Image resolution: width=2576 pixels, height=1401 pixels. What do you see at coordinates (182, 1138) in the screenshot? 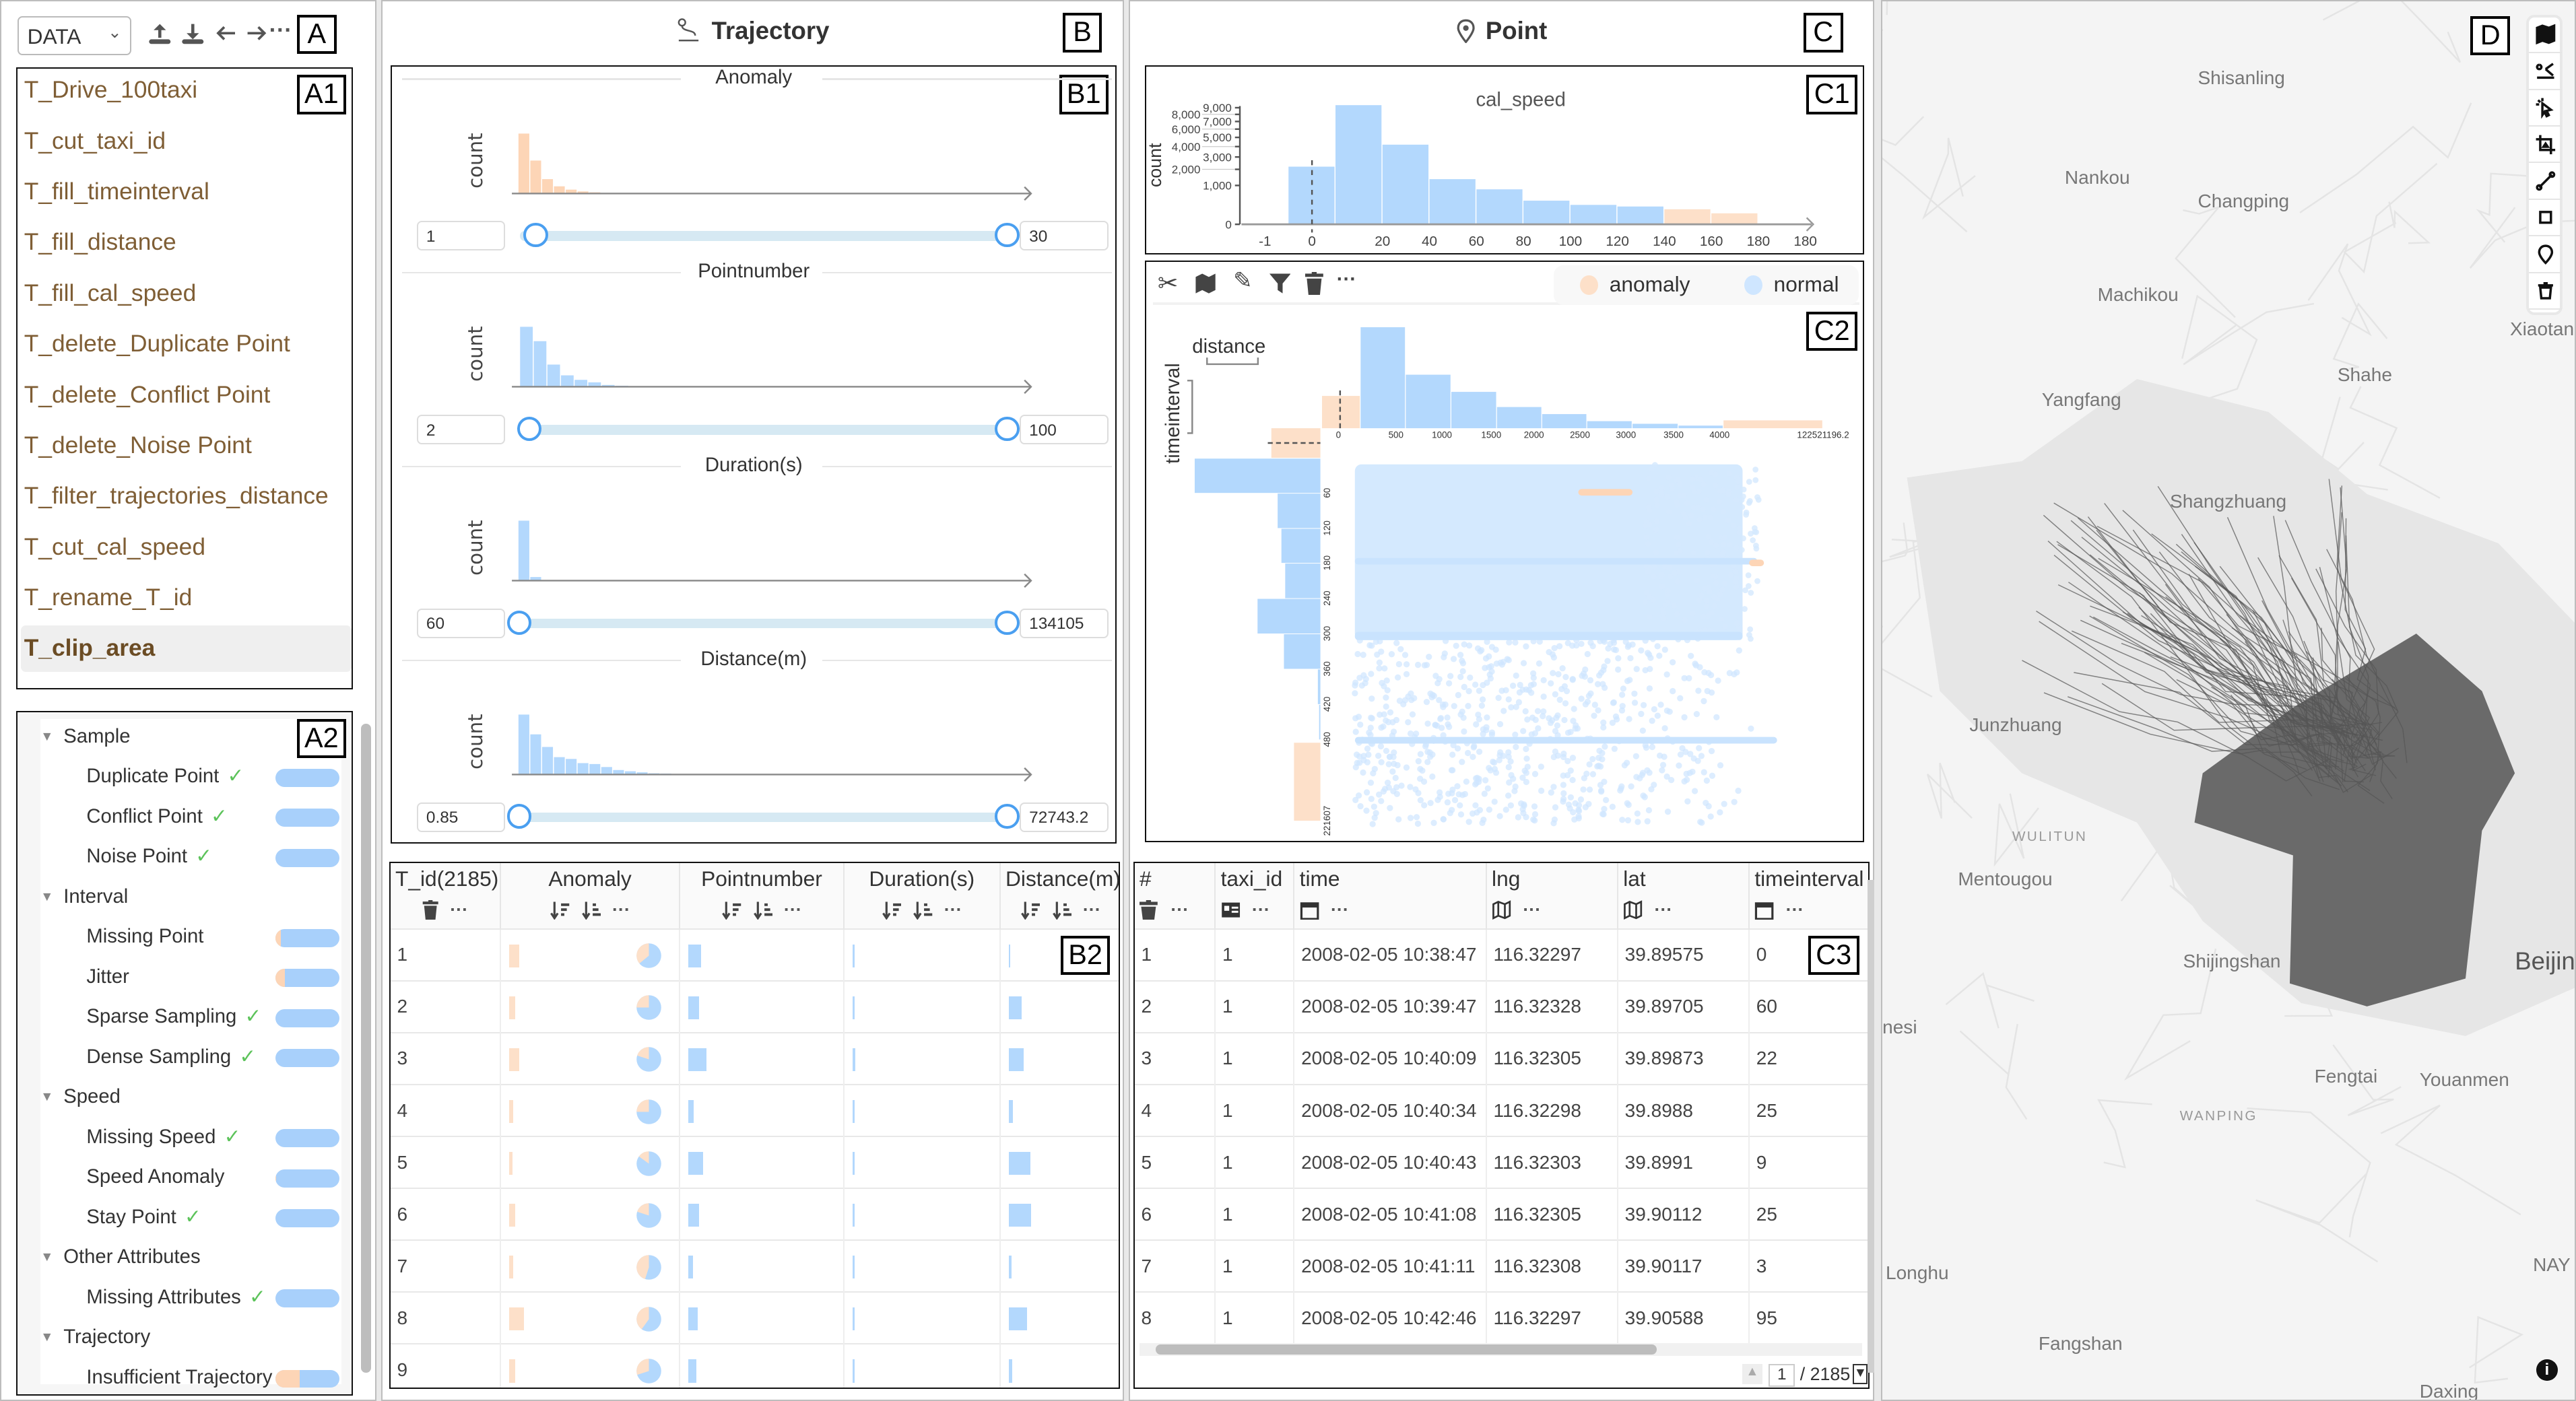
I see `tree-item: Missing Speed ✓` at bounding box center [182, 1138].